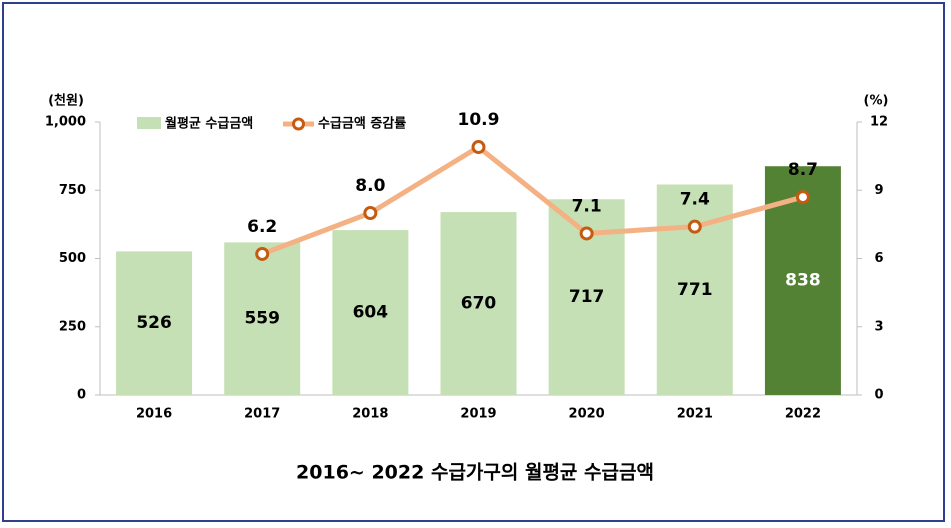 This screenshot has width=951, height=528. I want to click on y-tick-label: 250, so click(72, 326).